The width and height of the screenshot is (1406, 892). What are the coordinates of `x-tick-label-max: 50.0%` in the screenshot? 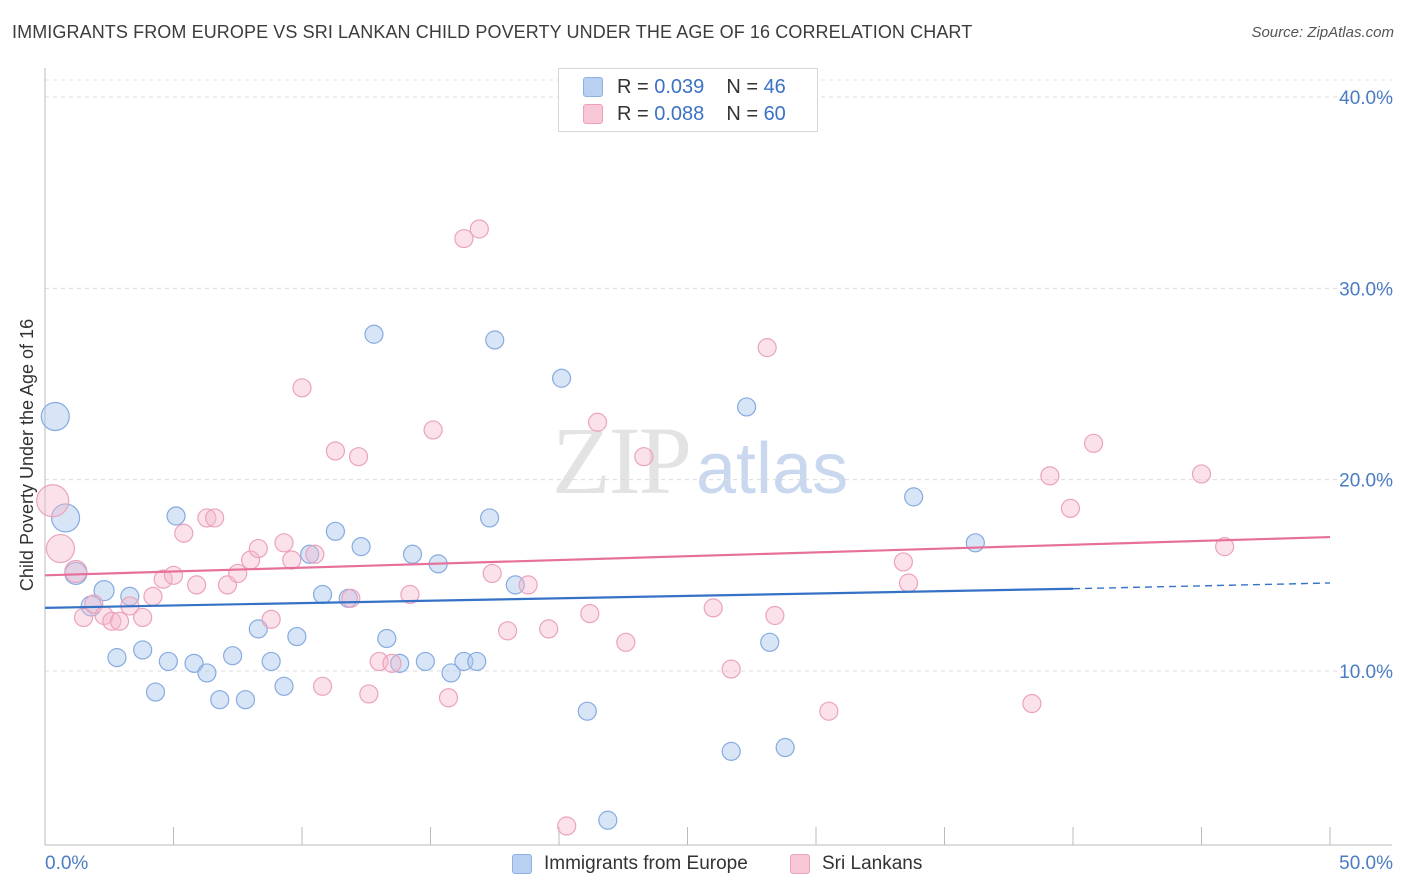 It's located at (1366, 863).